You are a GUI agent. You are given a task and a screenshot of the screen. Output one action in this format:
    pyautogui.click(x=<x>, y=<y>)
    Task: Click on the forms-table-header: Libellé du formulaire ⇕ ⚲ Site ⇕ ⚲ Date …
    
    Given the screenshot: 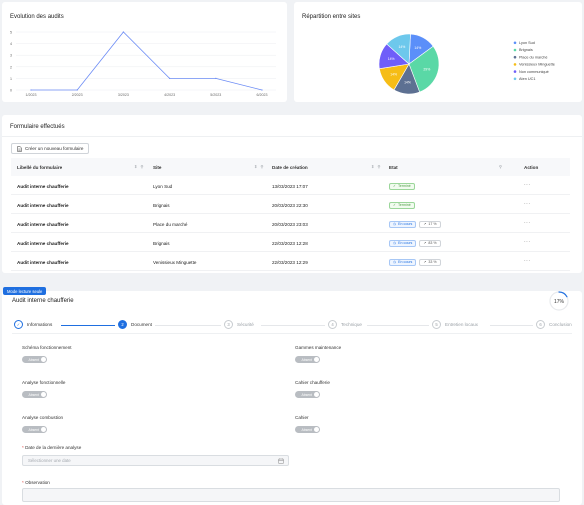 What is the action you would take?
    pyautogui.click(x=290, y=167)
    